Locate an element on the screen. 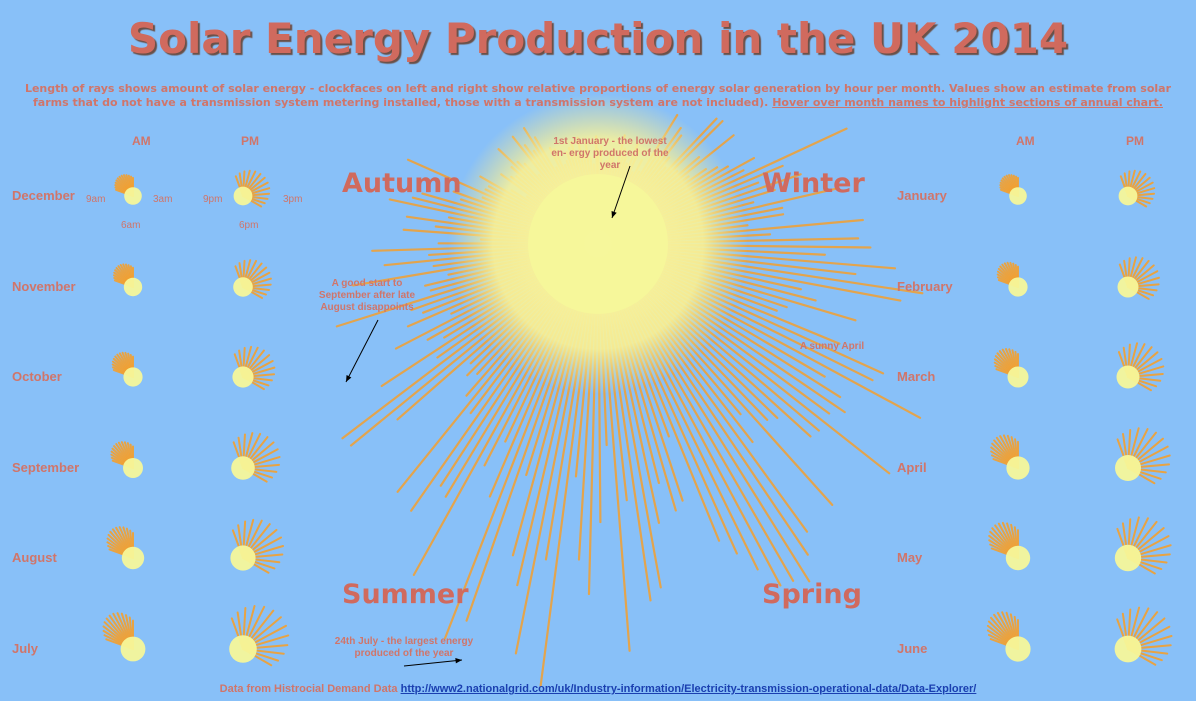  season-winter: Winter is located at coordinates (813, 183).